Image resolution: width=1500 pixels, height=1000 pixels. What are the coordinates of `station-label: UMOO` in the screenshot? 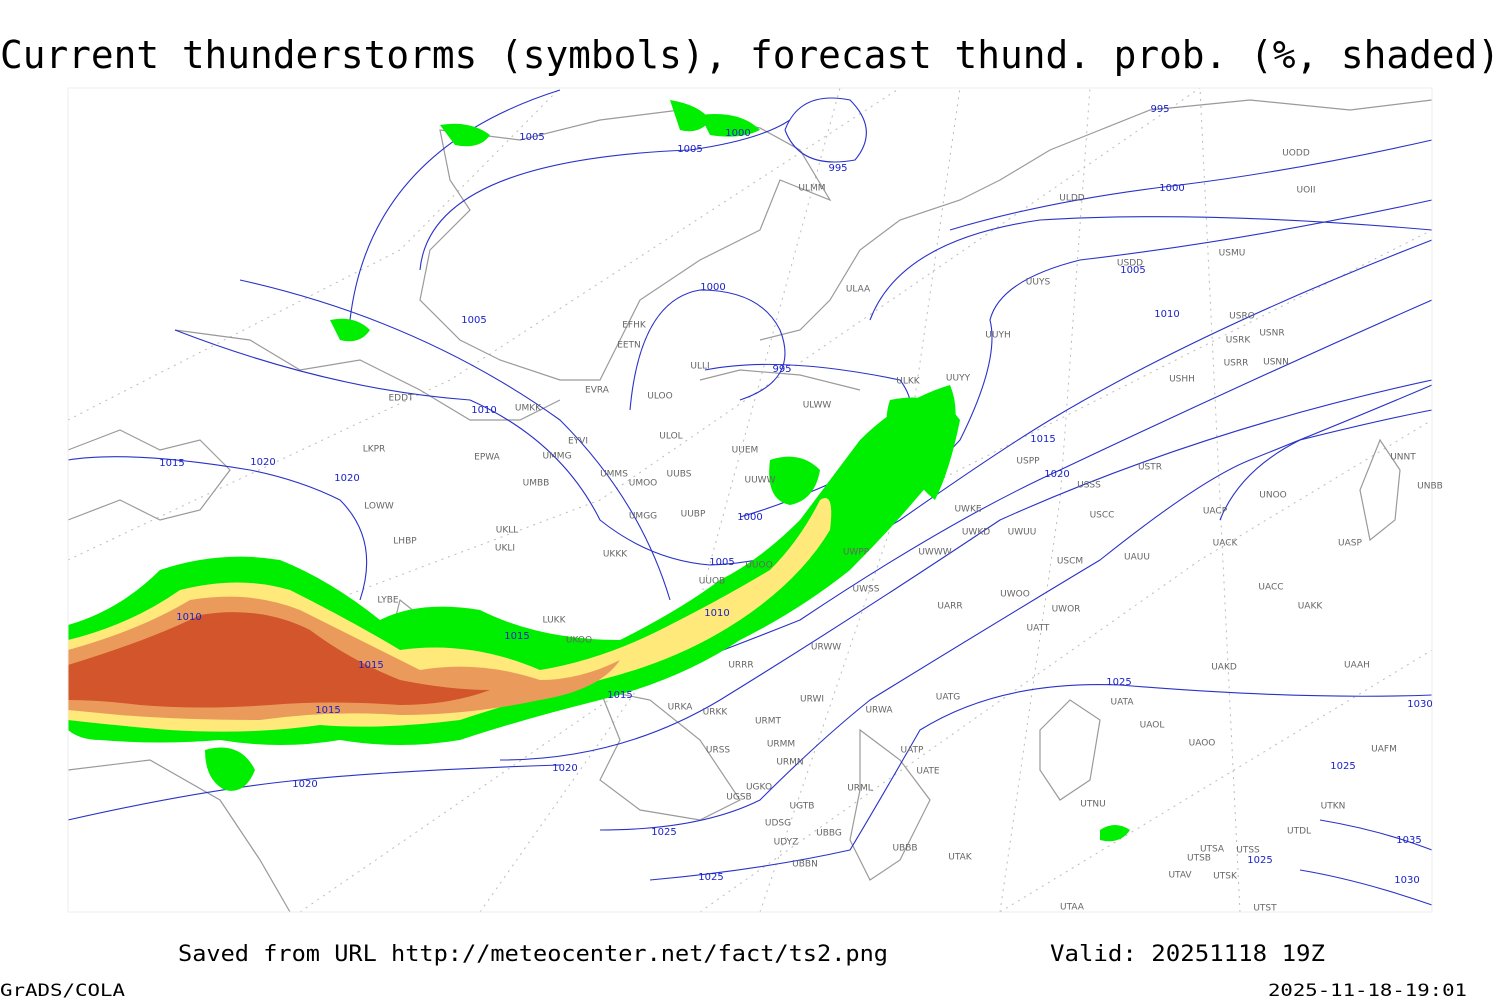 It's located at (643, 484).